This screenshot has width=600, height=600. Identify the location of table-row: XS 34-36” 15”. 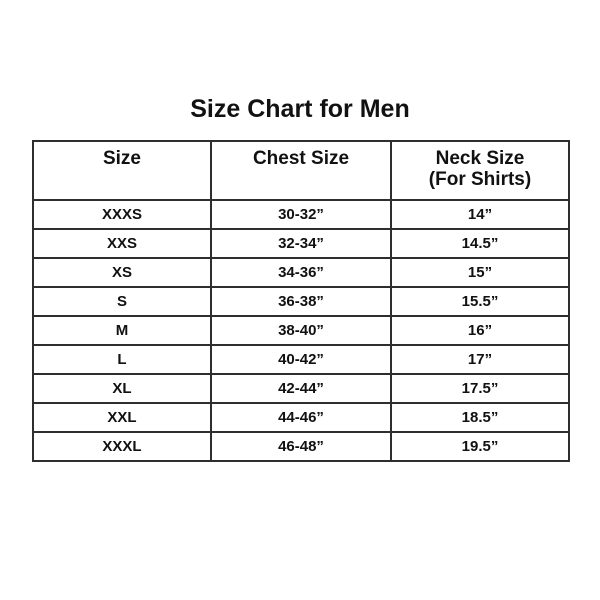
(301, 272).